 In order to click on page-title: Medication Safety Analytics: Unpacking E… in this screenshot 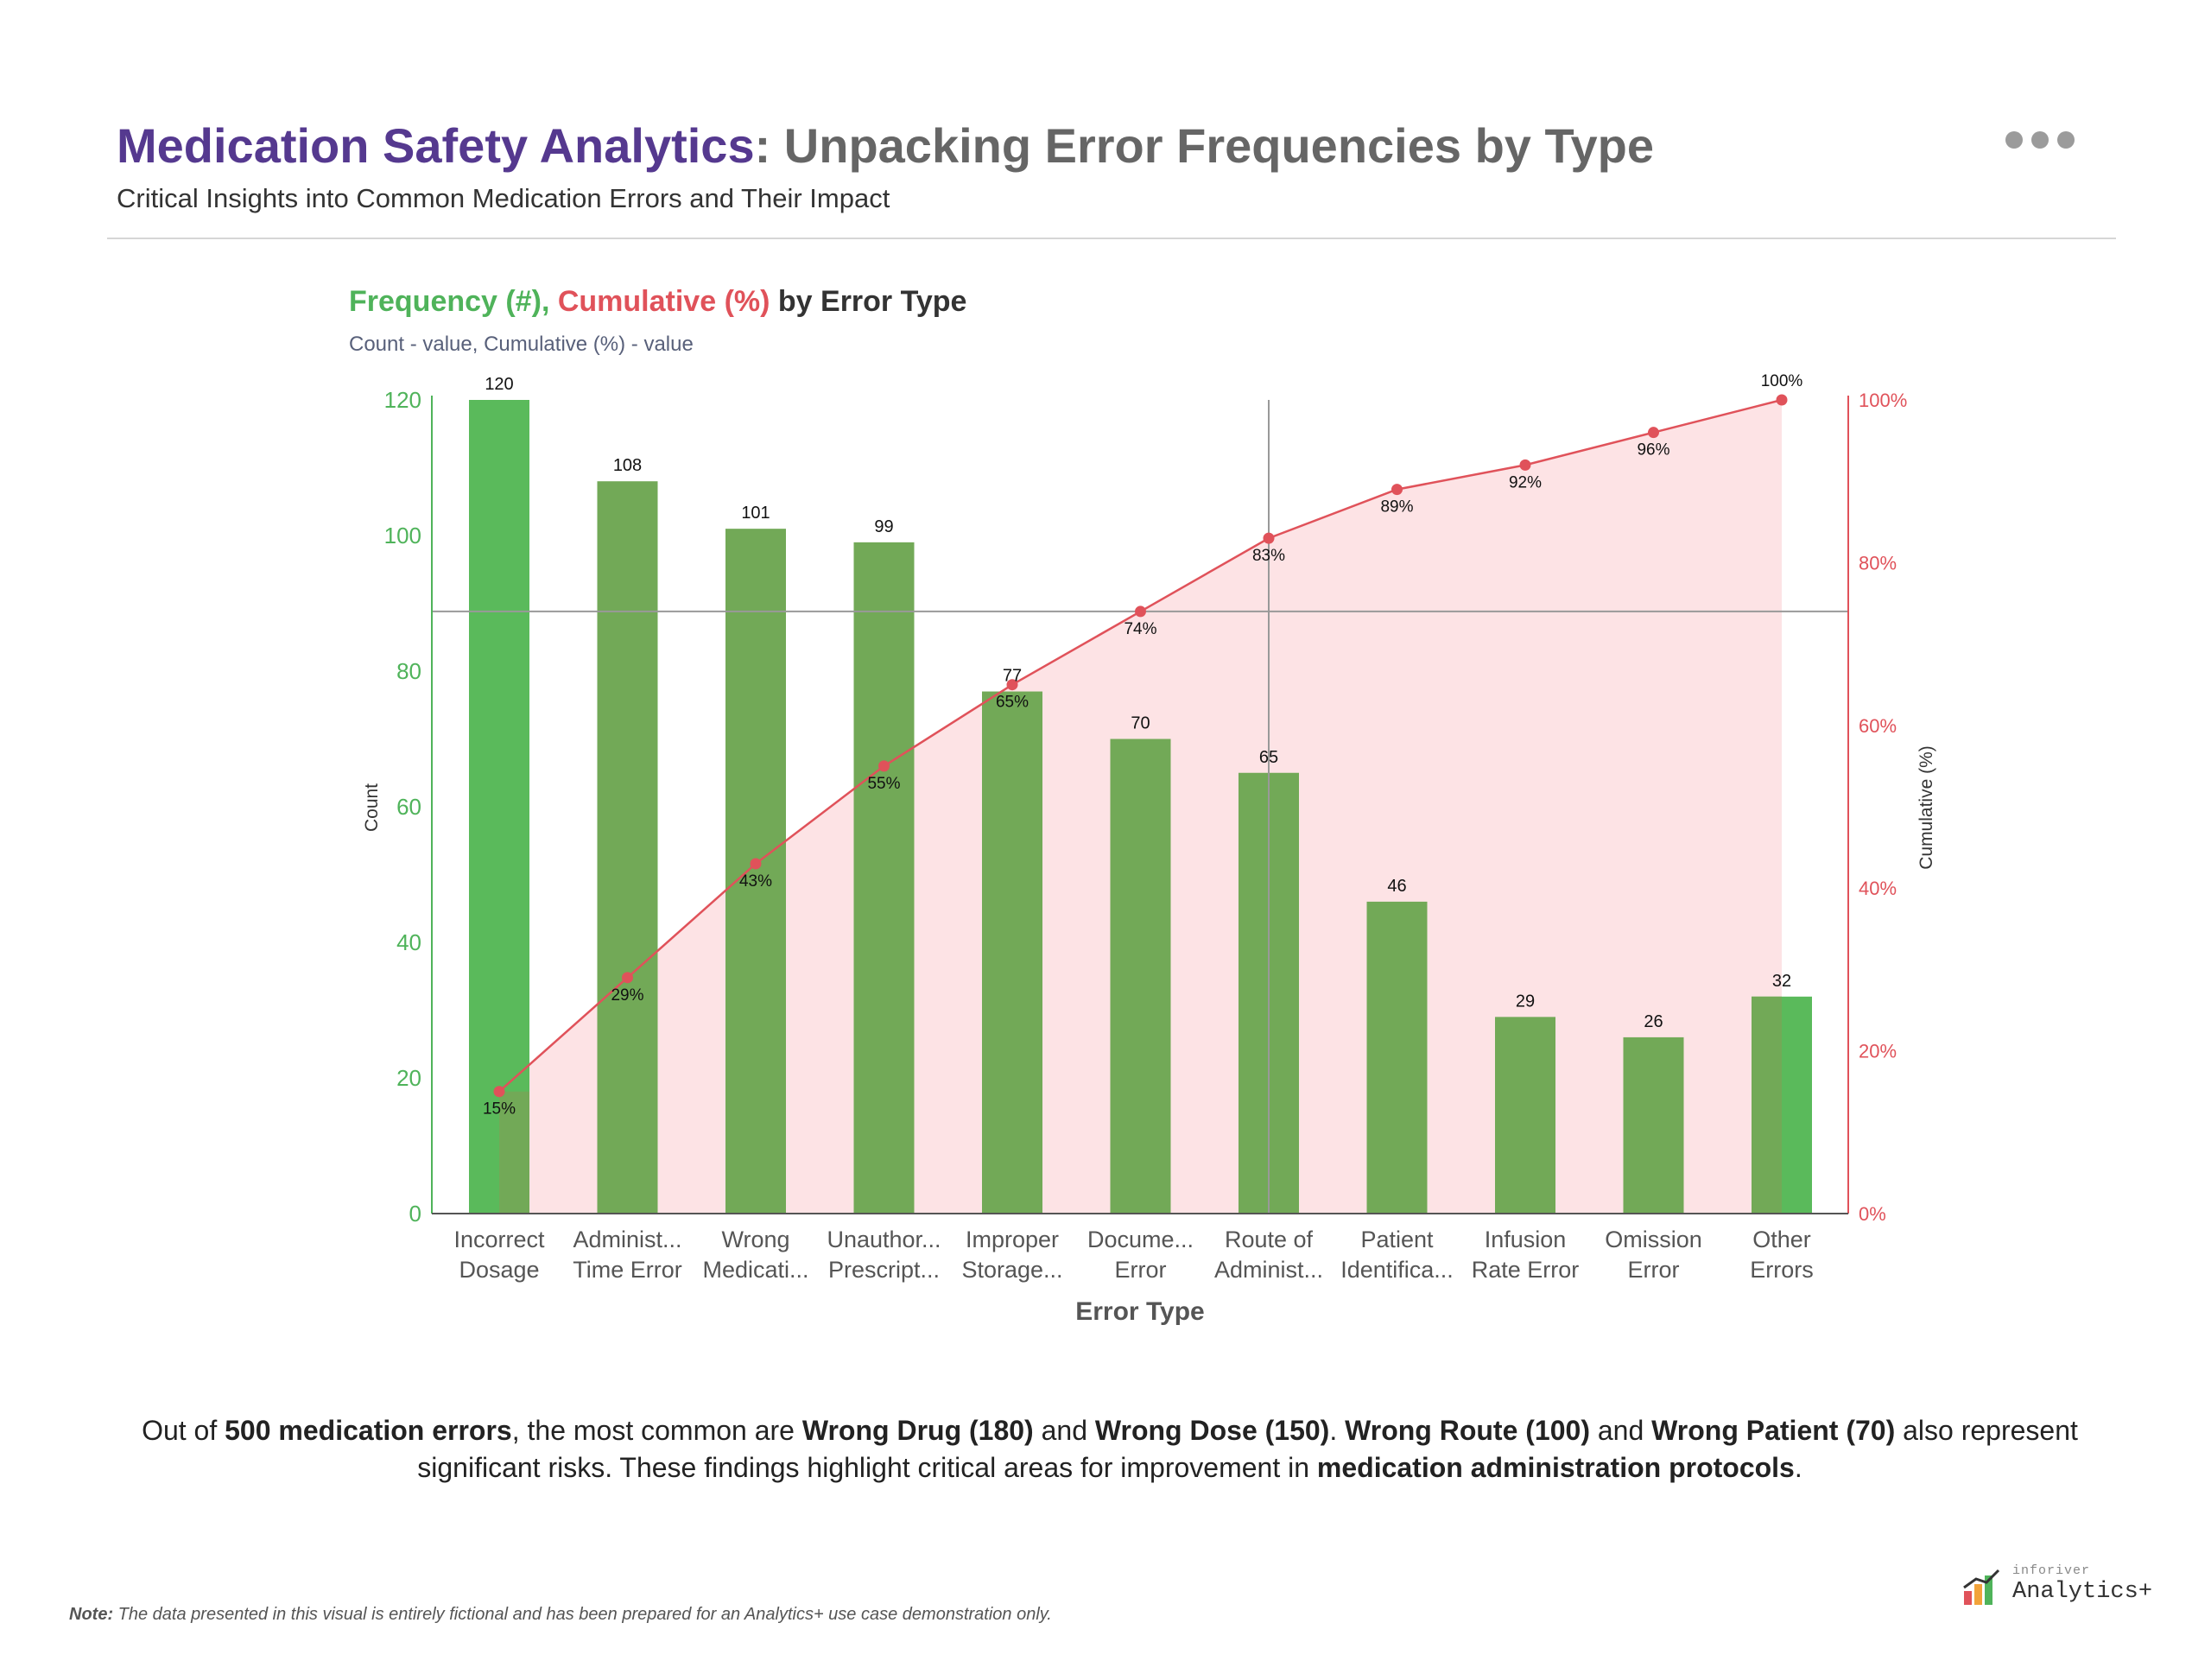, I will do `click(1088, 146)`.